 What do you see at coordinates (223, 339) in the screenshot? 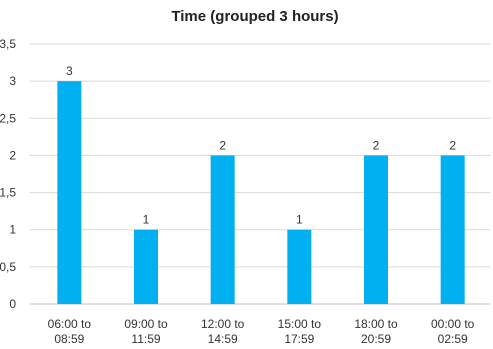
I see `category-label: 14:59` at bounding box center [223, 339].